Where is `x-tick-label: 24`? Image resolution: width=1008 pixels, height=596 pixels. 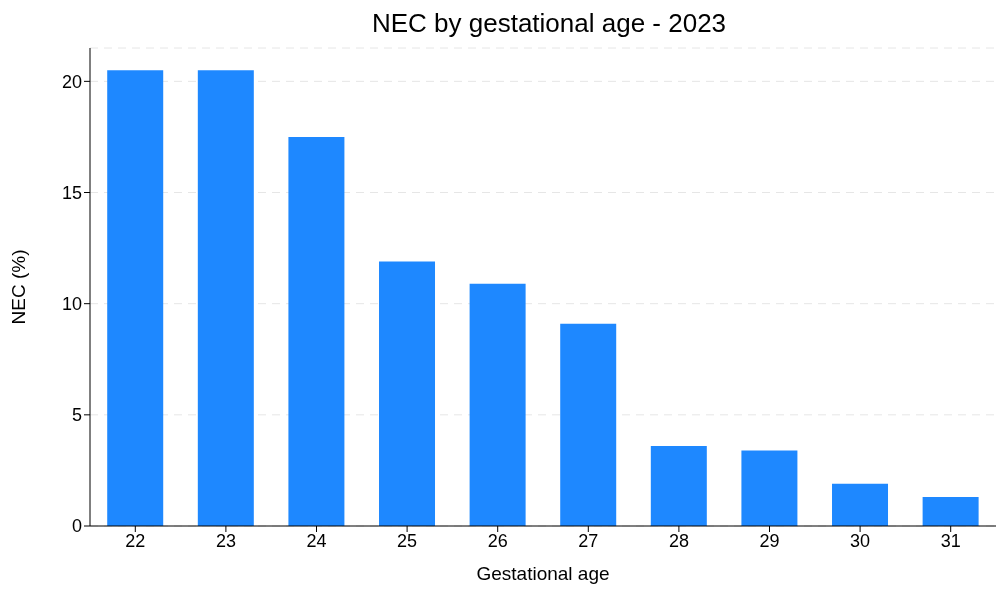 x-tick-label: 24 is located at coordinates (316, 540).